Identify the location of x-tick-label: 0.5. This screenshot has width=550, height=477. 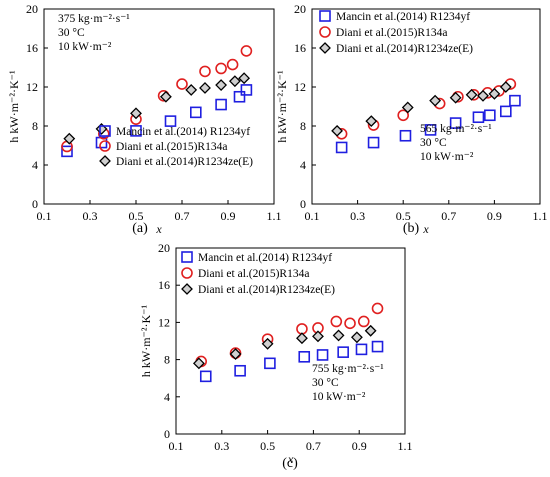
(267, 446).